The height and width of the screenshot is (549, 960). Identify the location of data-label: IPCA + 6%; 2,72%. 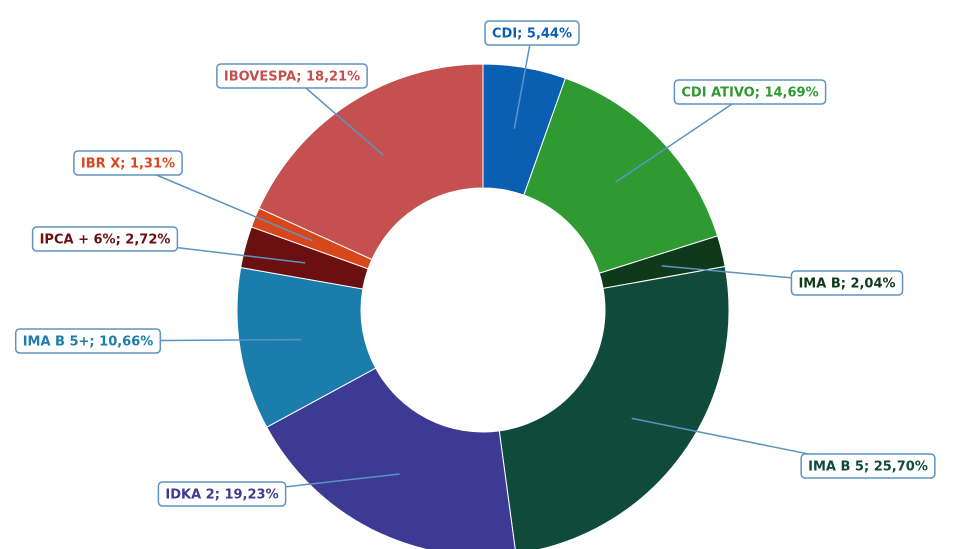
(105, 239).